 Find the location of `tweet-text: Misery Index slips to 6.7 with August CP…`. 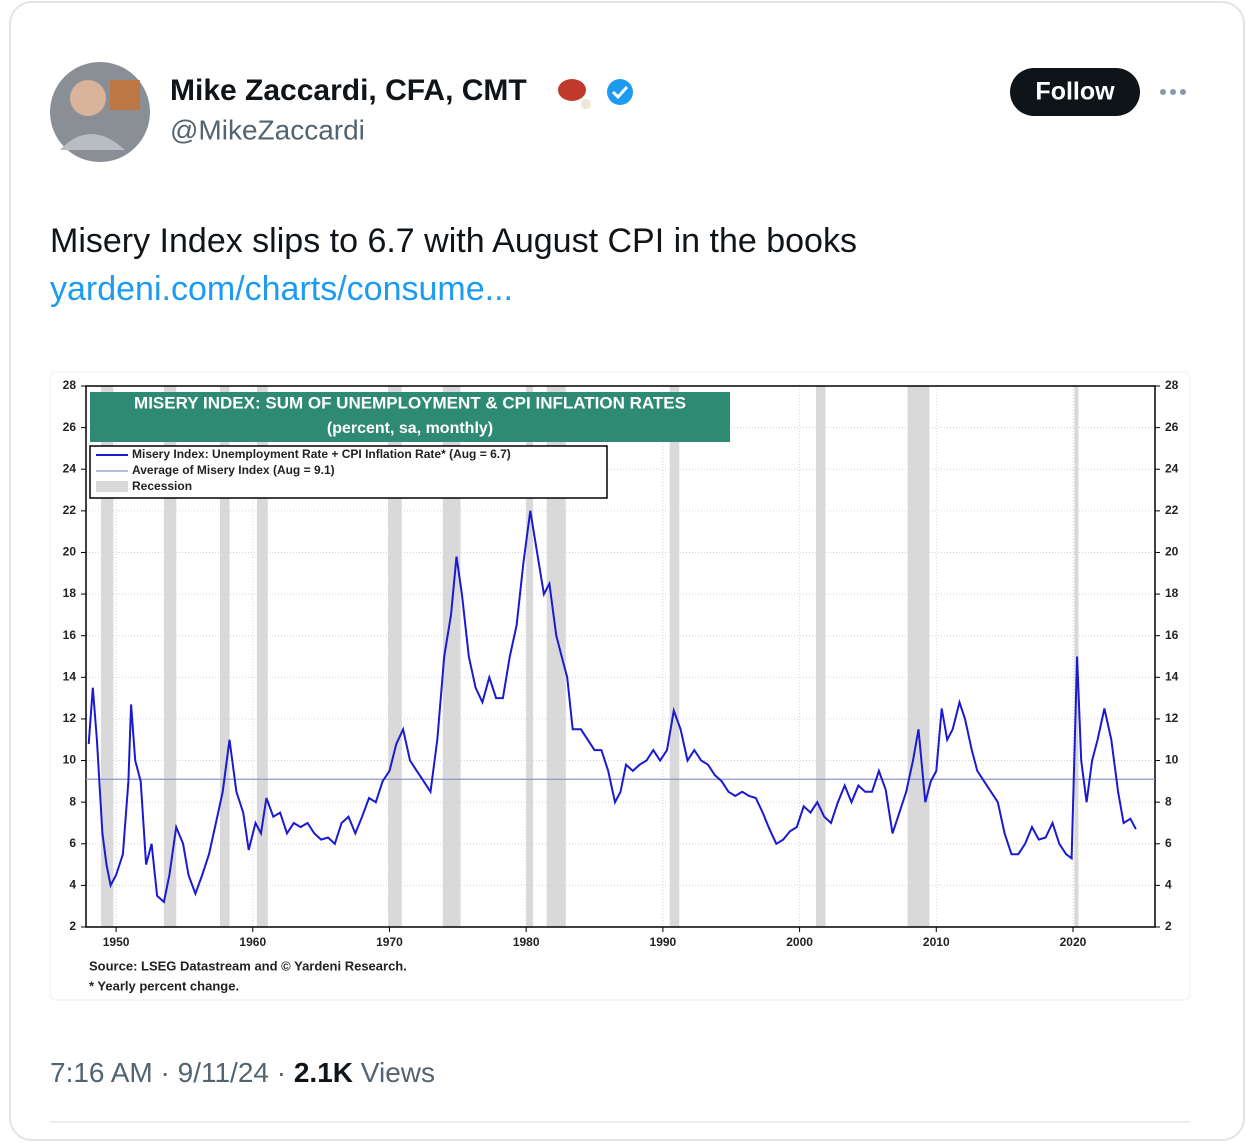

tweet-text: Misery Index slips to 6.7 with August CP… is located at coordinates (453, 241).